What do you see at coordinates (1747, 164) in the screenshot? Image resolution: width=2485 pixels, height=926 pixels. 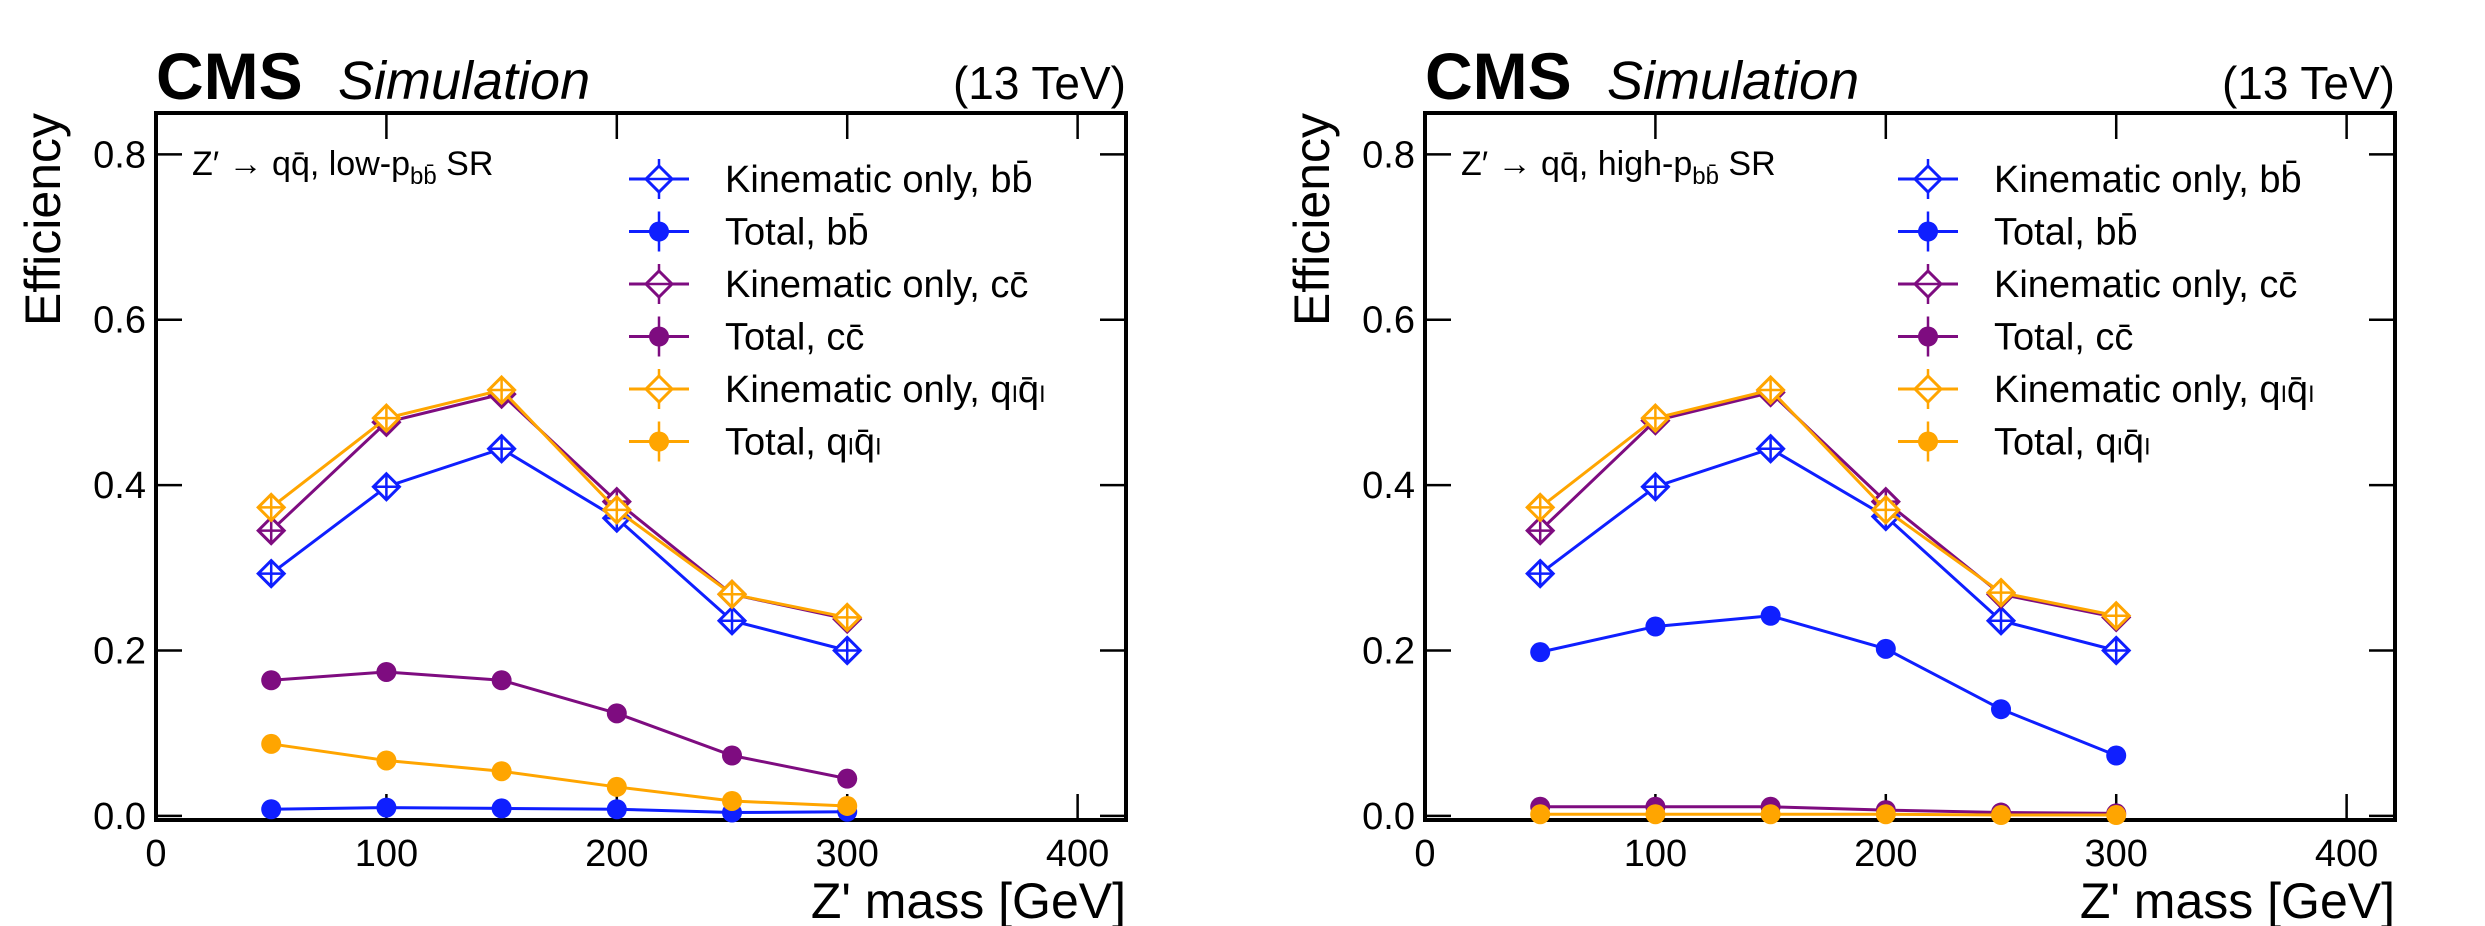 I see `annotation-part: SR` at bounding box center [1747, 164].